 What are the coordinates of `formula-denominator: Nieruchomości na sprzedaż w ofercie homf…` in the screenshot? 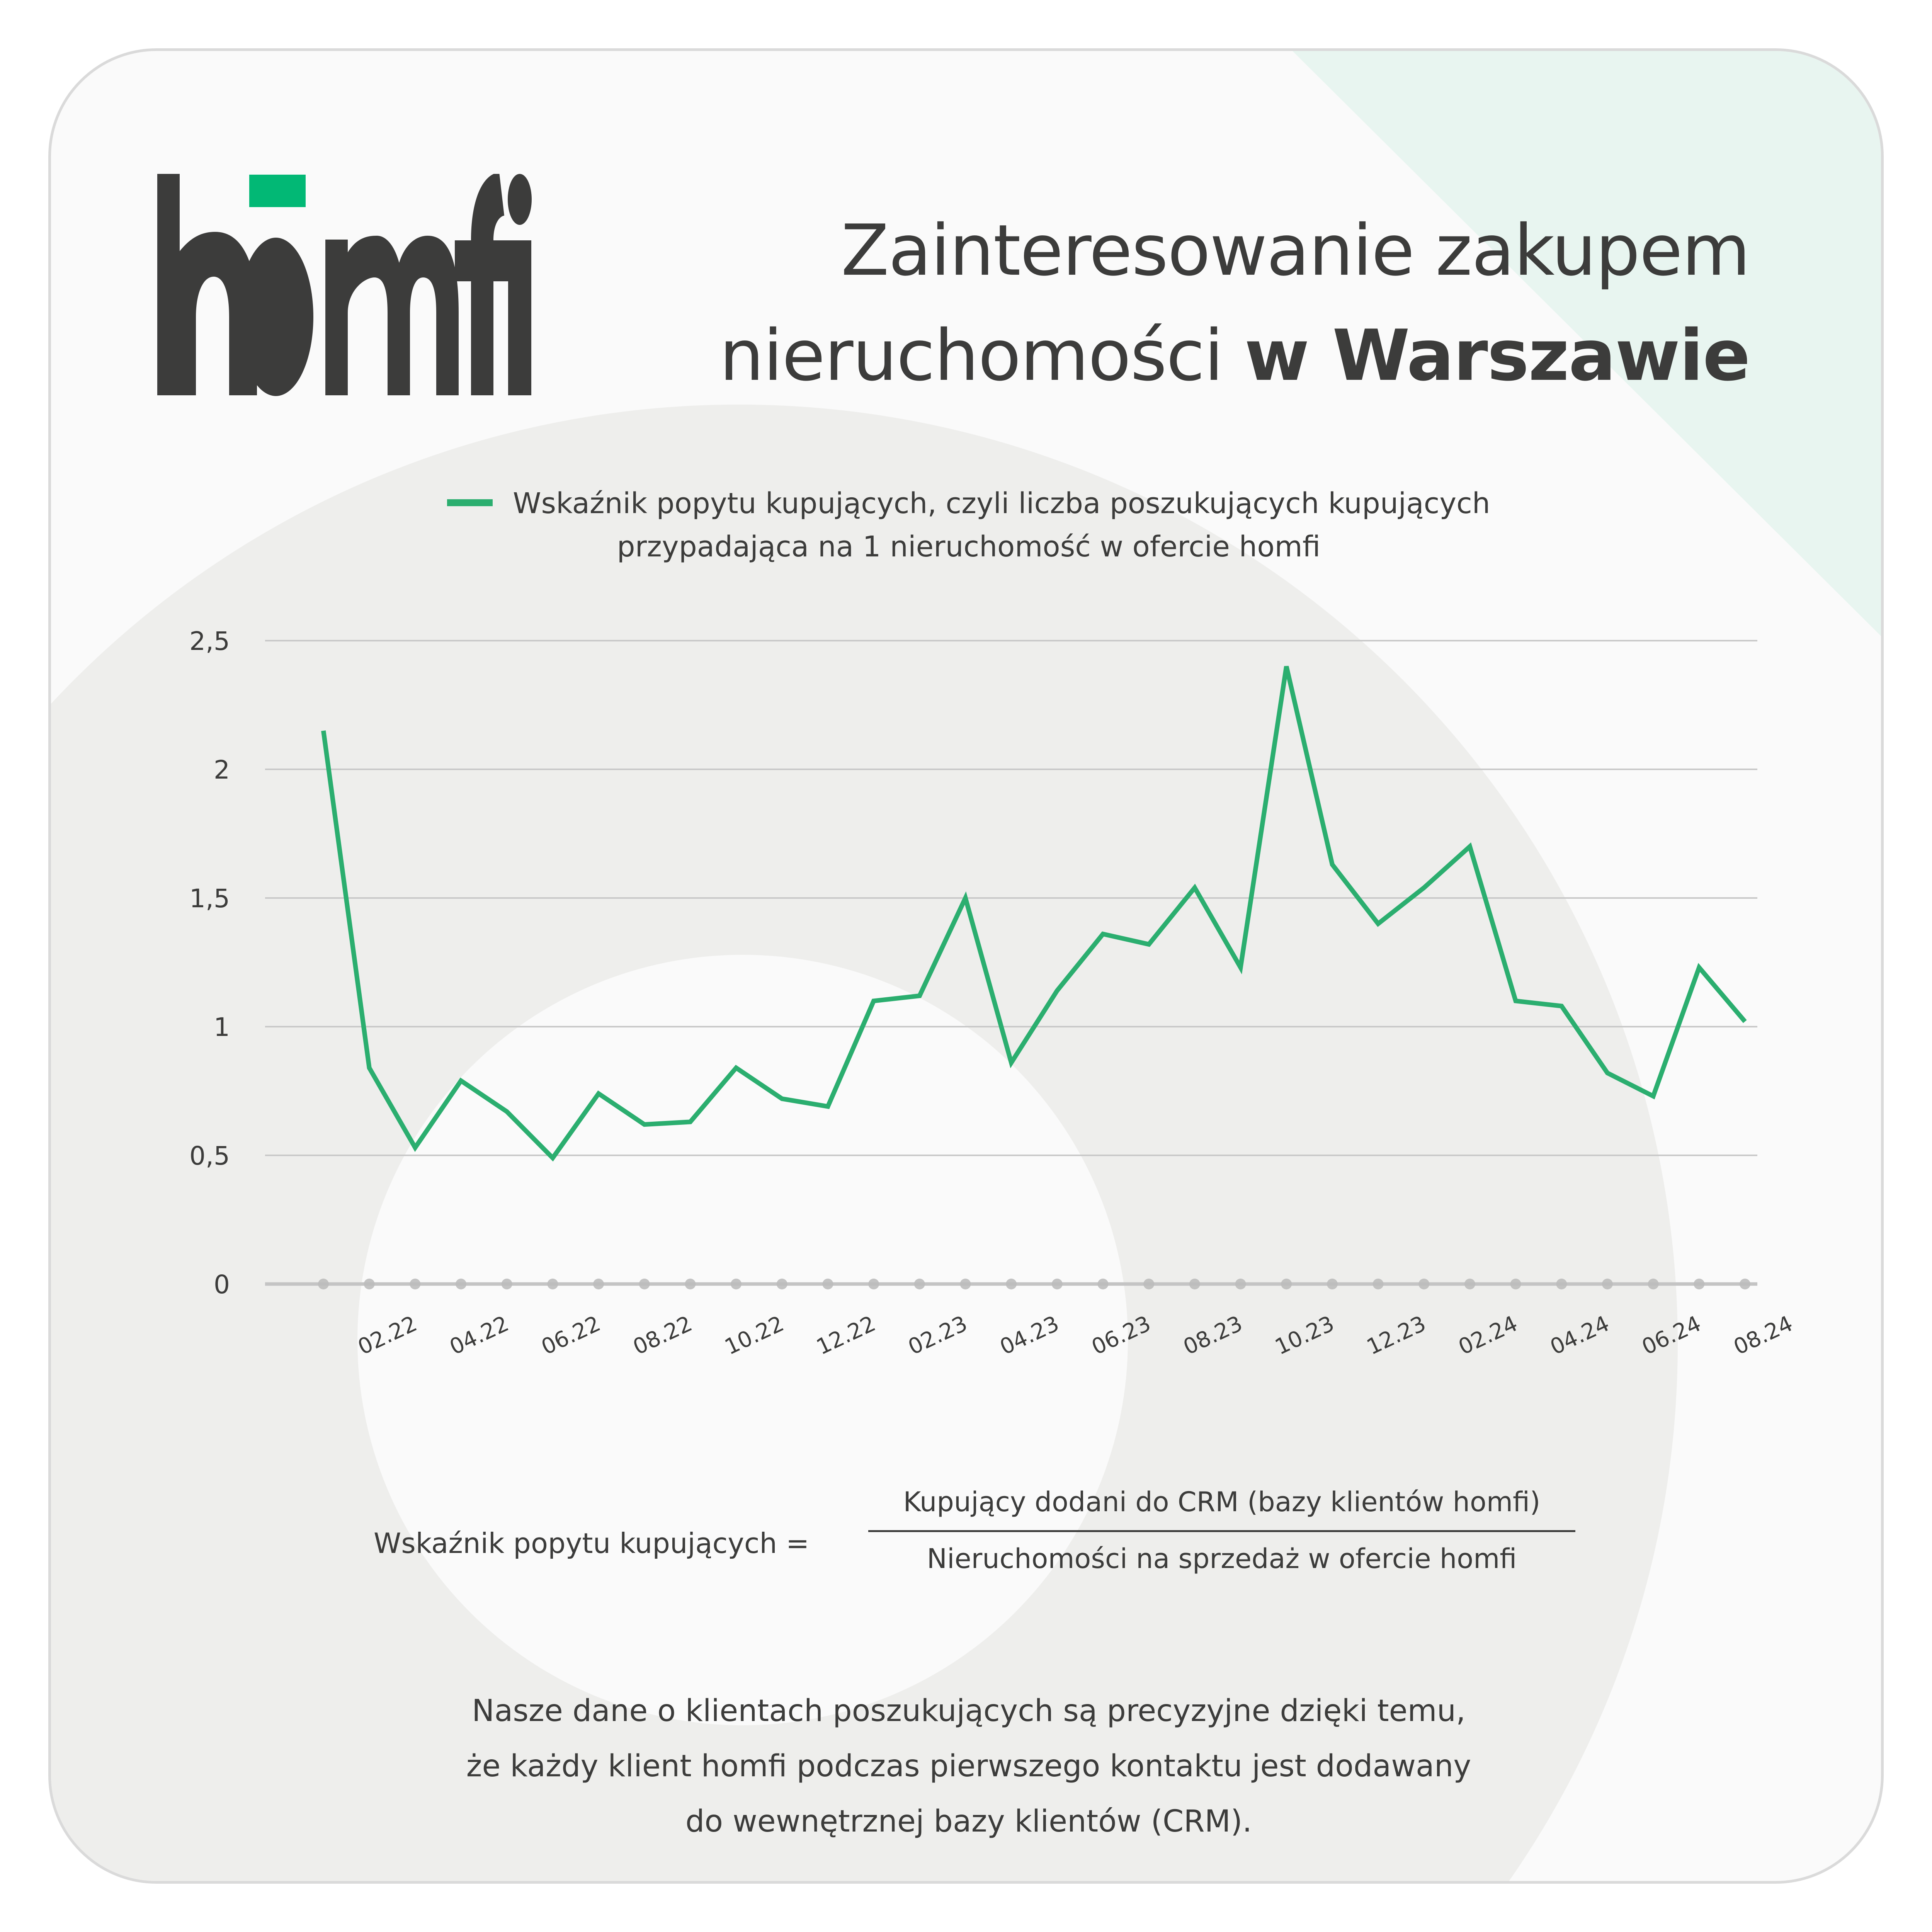 It's located at (1222, 1559).